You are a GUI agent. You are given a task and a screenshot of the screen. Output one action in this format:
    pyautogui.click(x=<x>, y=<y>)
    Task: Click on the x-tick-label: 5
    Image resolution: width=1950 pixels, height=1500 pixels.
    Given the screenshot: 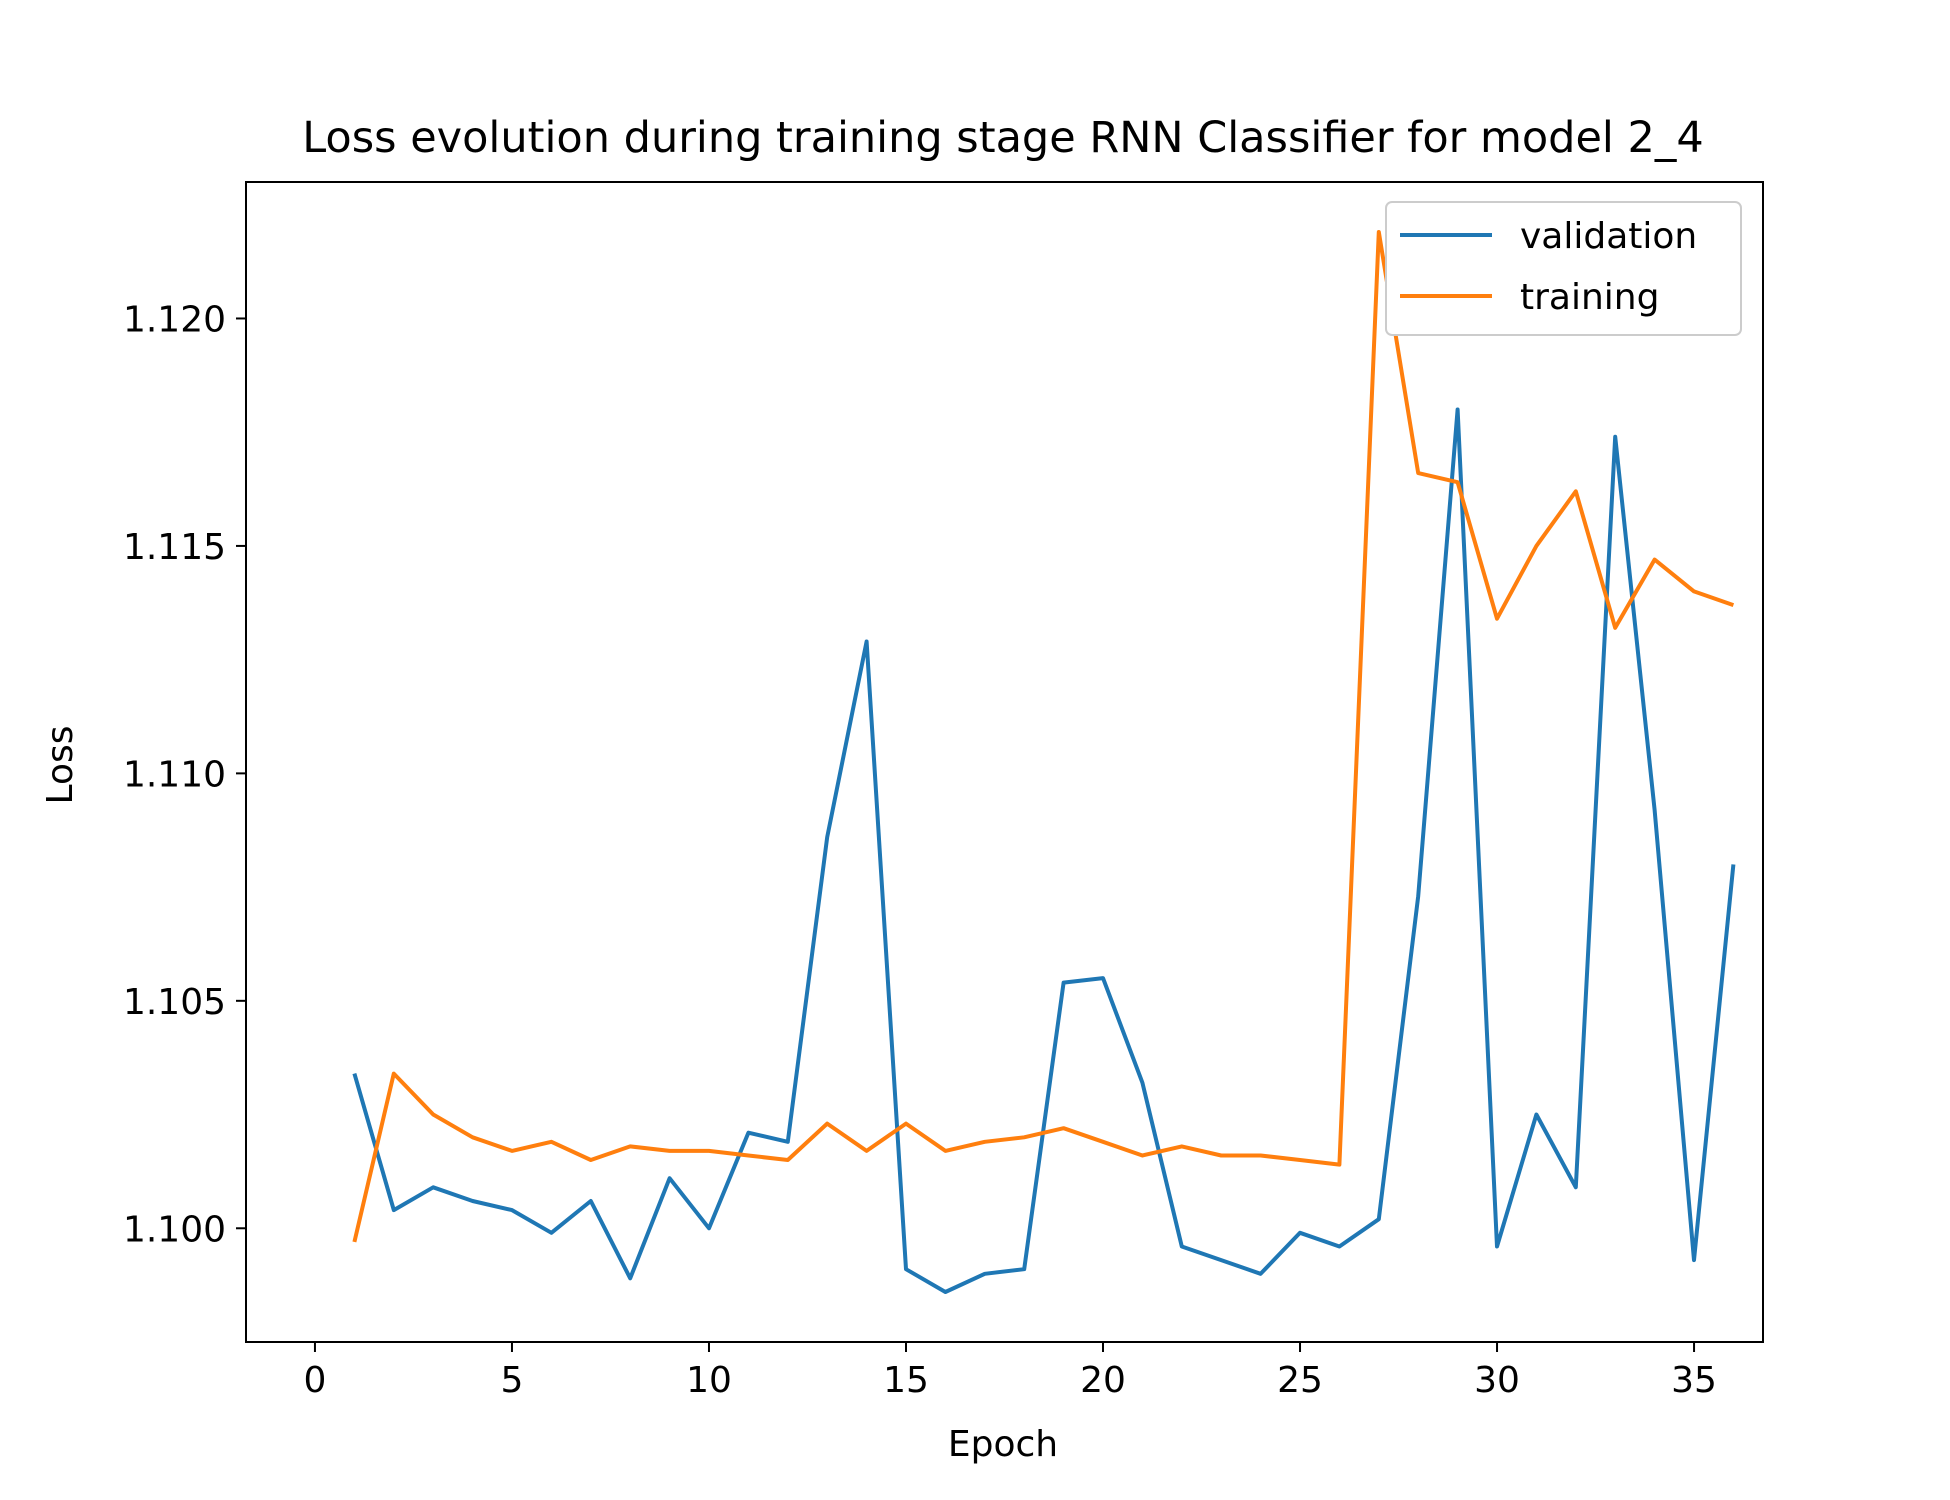 What is the action you would take?
    pyautogui.click(x=512, y=1380)
    